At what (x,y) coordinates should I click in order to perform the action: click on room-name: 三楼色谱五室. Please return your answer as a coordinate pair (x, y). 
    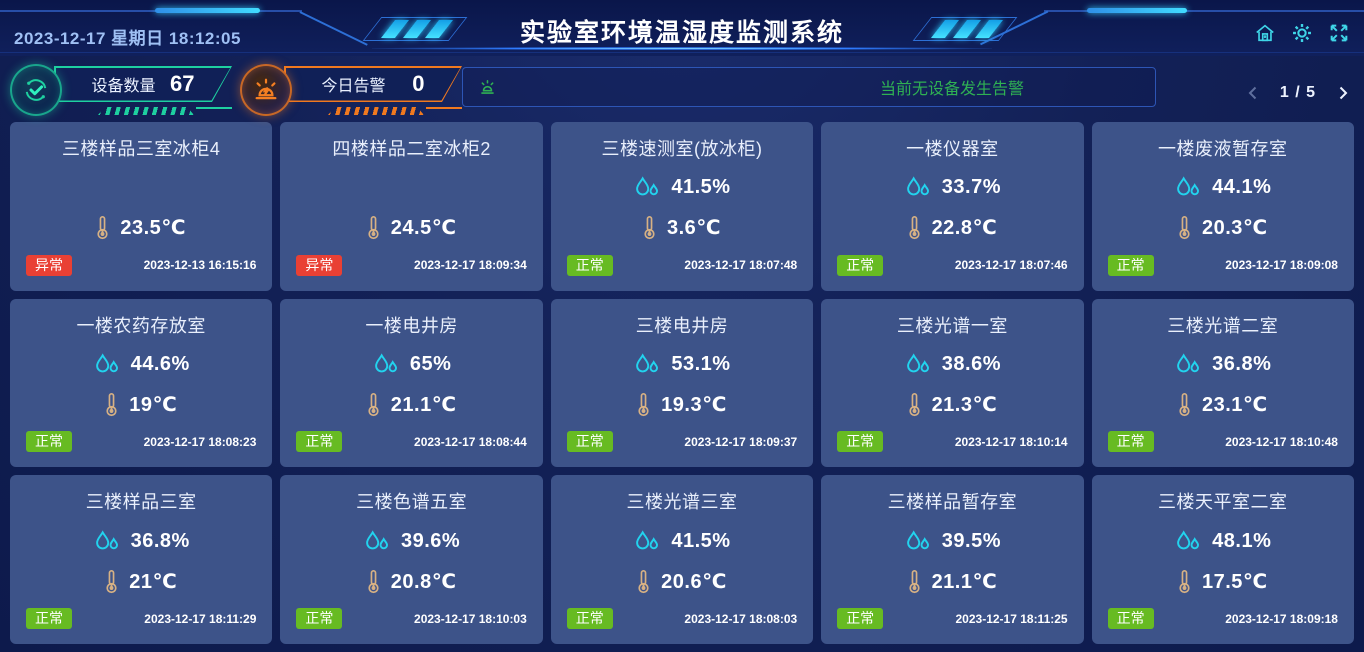
    Looking at the image, I should click on (412, 502).